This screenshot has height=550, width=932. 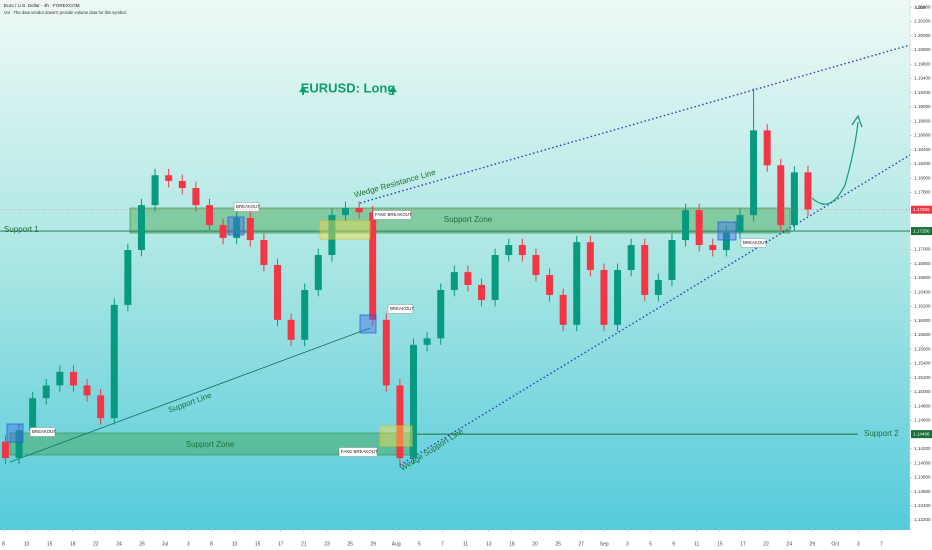 What do you see at coordinates (921, 209) in the screenshot?
I see `price-tag-label: 1.17556` at bounding box center [921, 209].